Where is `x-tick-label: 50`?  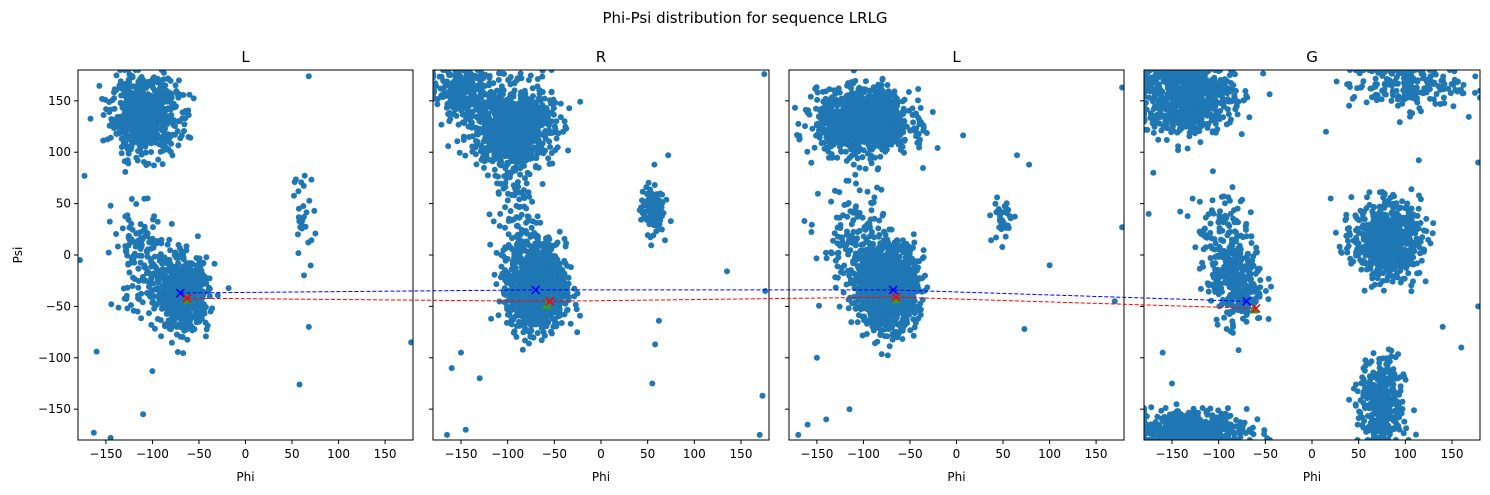
x-tick-label: 50 is located at coordinates (647, 454).